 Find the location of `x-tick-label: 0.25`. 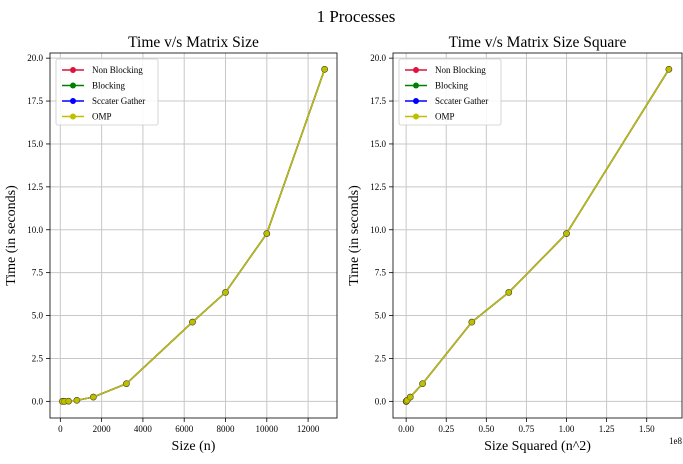

x-tick-label: 0.25 is located at coordinates (446, 429).